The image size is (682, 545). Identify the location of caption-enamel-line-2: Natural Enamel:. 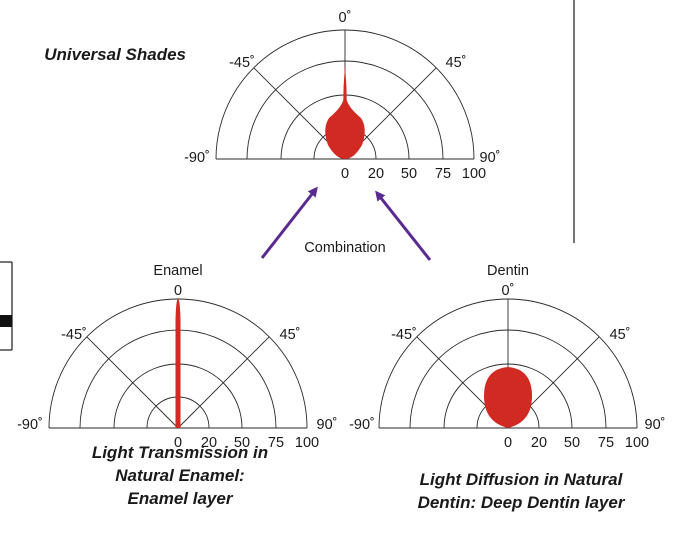
(179, 475).